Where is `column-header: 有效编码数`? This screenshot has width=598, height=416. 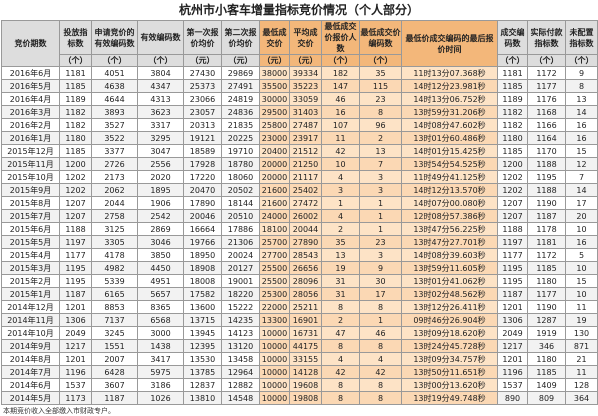
column-header: 有效编码数 is located at coordinates (160, 37).